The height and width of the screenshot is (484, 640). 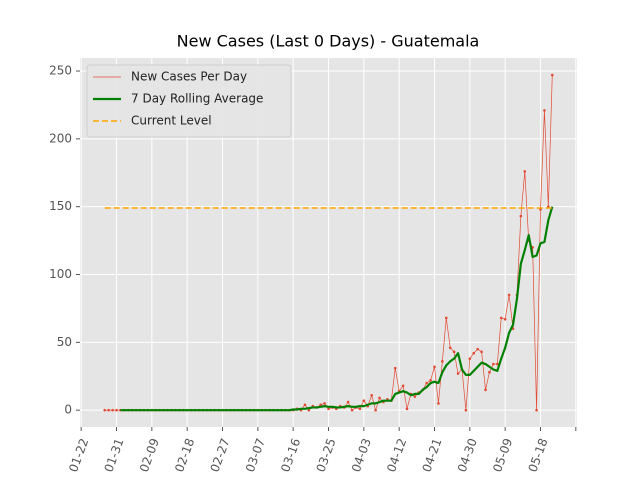 I want to click on x-tick-label: 03-25, so click(x=326, y=455).